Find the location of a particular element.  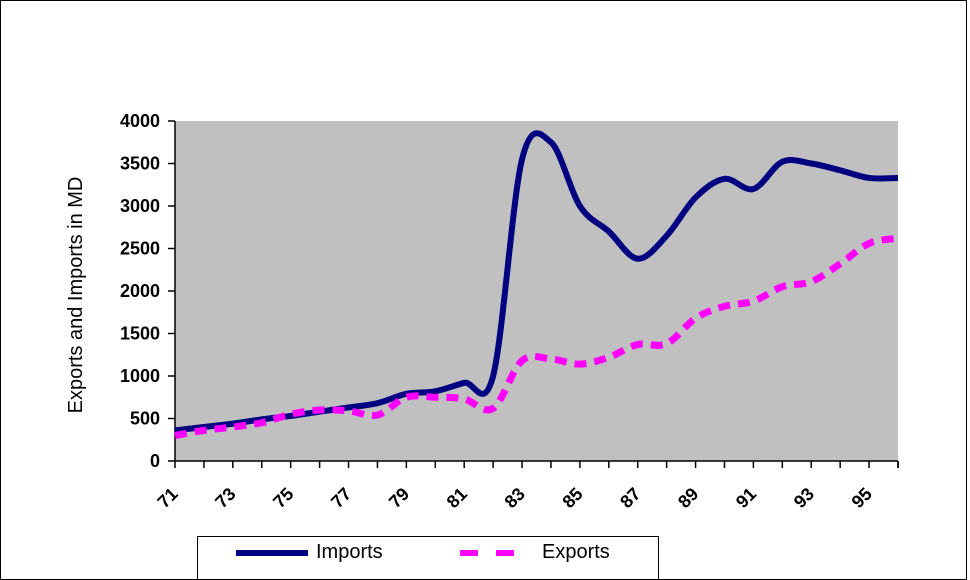

x-tick-label: 83 is located at coordinates (515, 498).